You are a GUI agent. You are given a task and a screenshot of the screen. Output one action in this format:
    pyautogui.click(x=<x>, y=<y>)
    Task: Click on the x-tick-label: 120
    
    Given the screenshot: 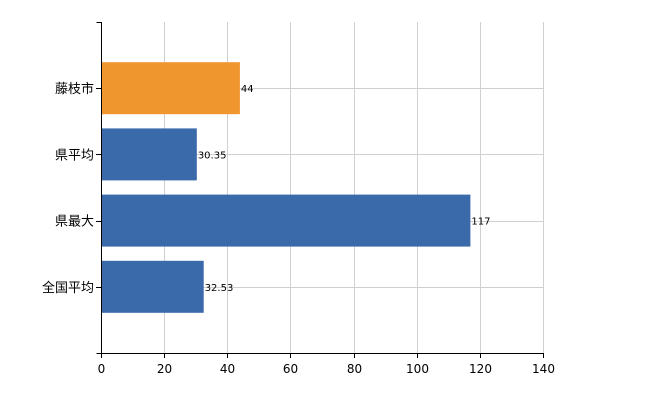 What is the action you would take?
    pyautogui.click(x=480, y=369)
    